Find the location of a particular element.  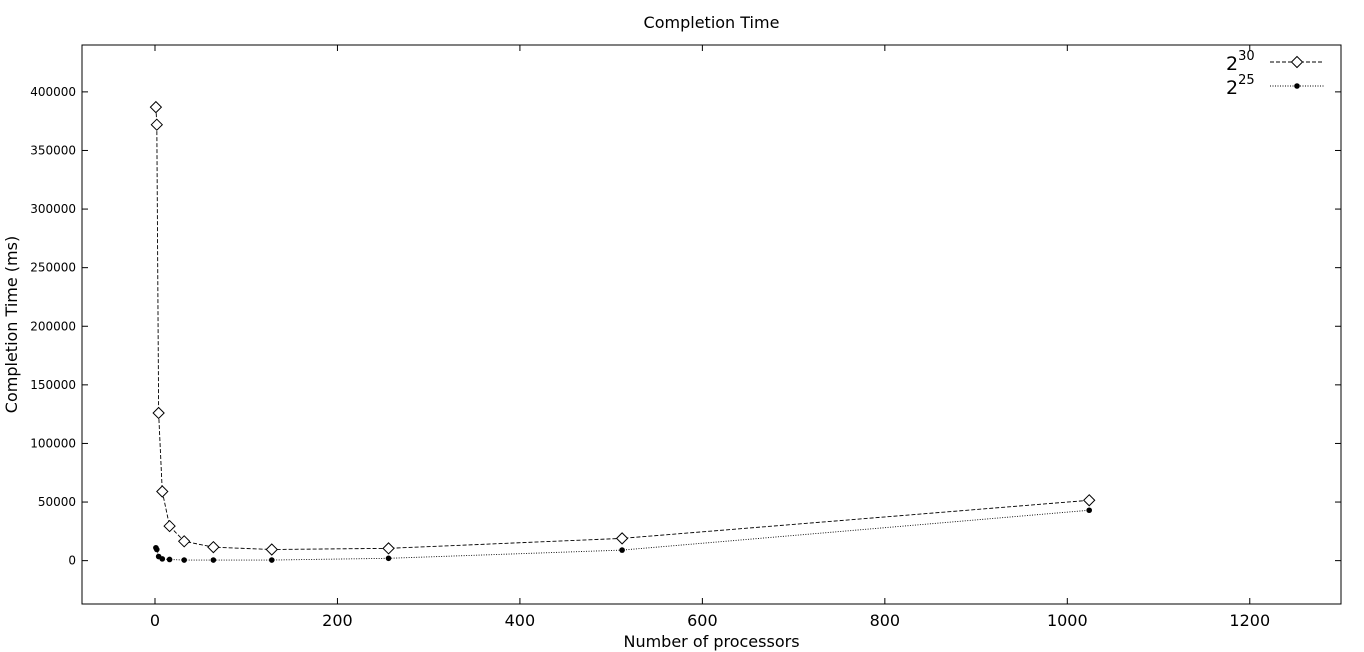

legend-item: 230 is located at coordinates (1275, 62).